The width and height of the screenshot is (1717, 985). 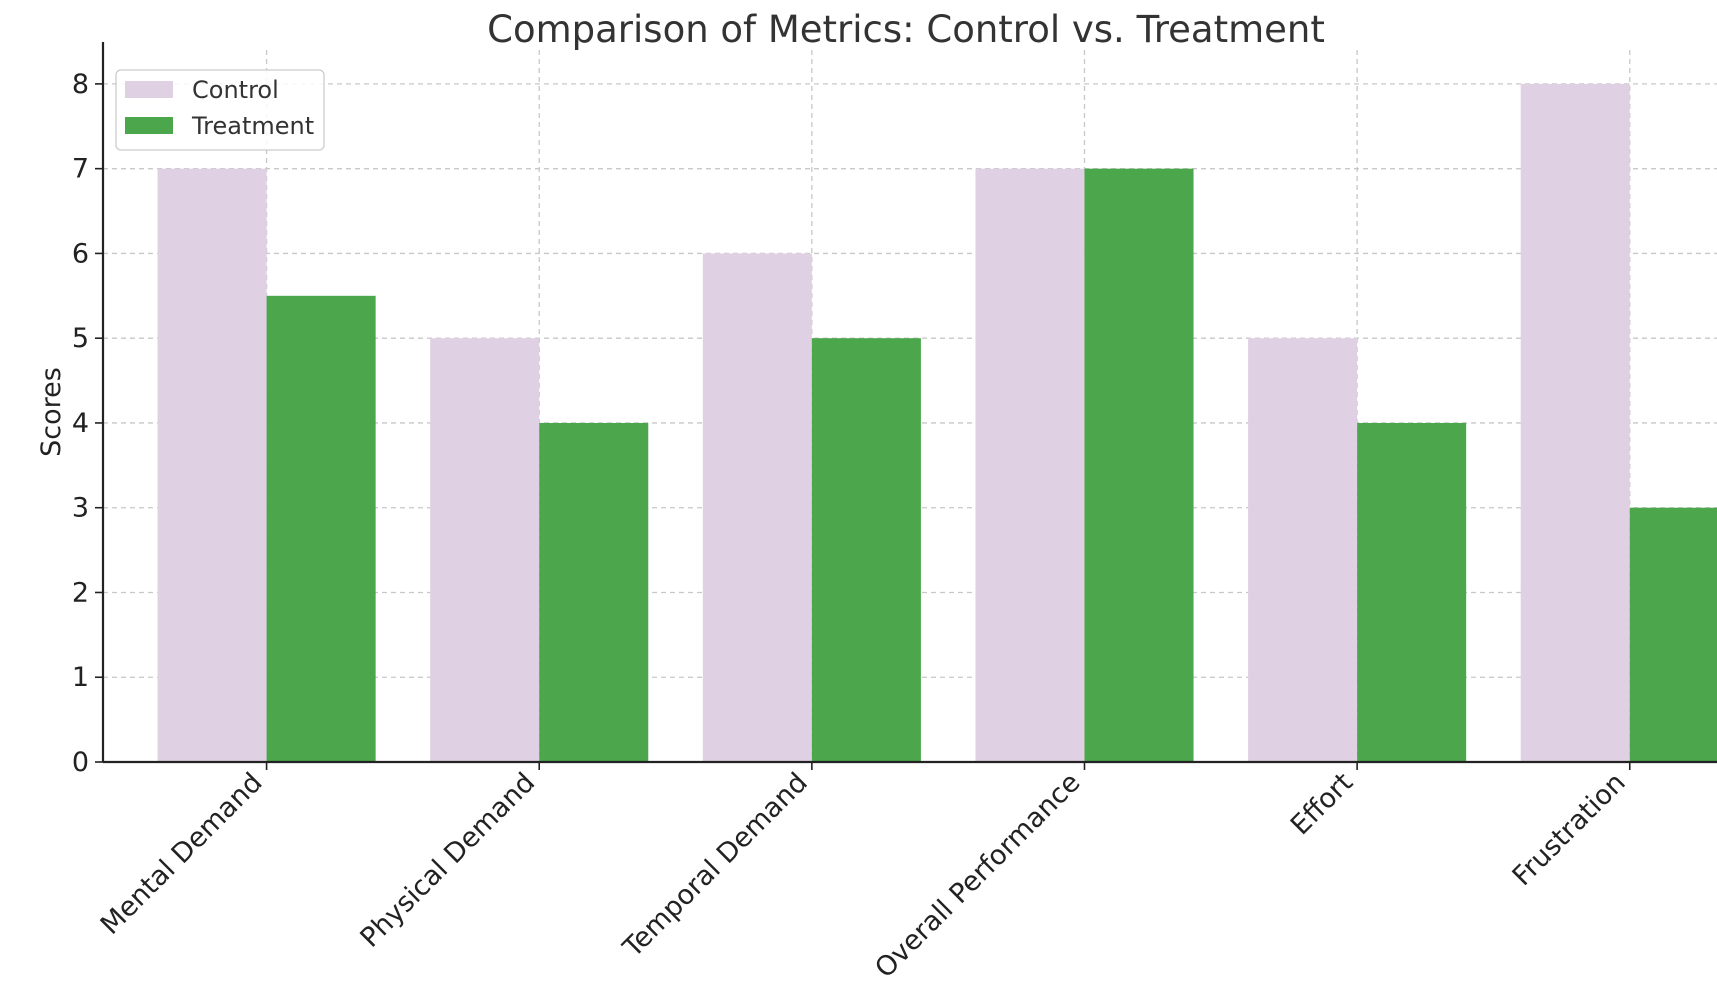 I want to click on bar-control-mental-demand, so click(x=212, y=465).